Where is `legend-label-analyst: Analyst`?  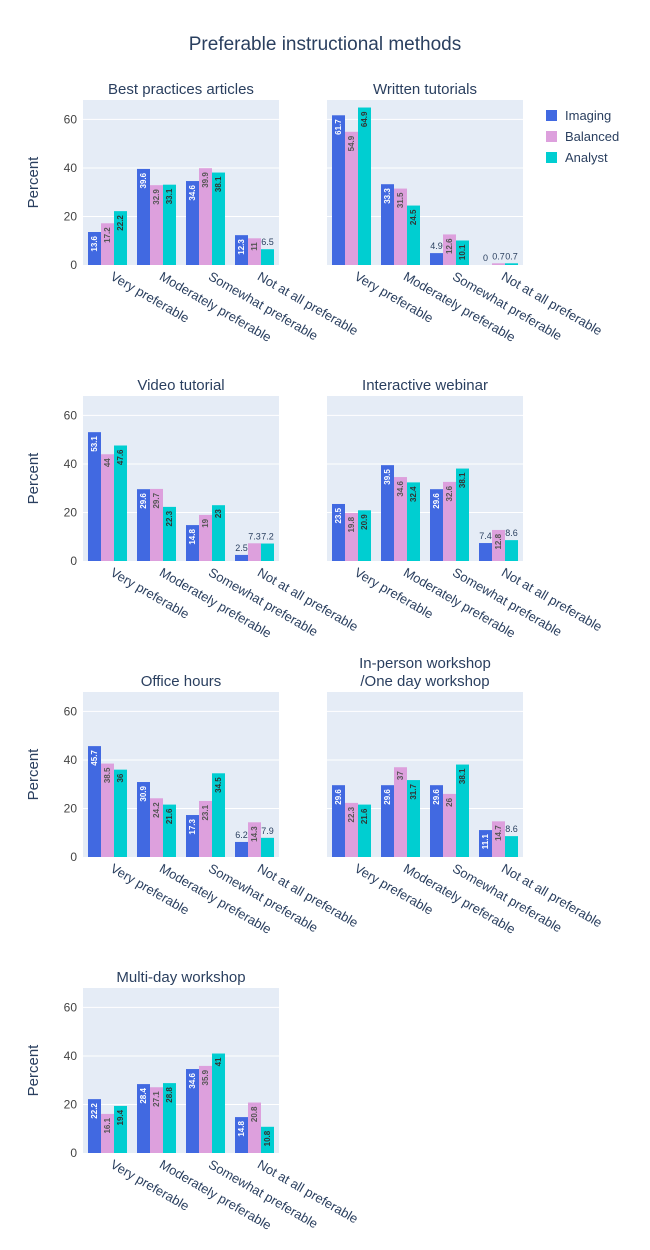
legend-label-analyst: Analyst is located at coordinates (586, 157).